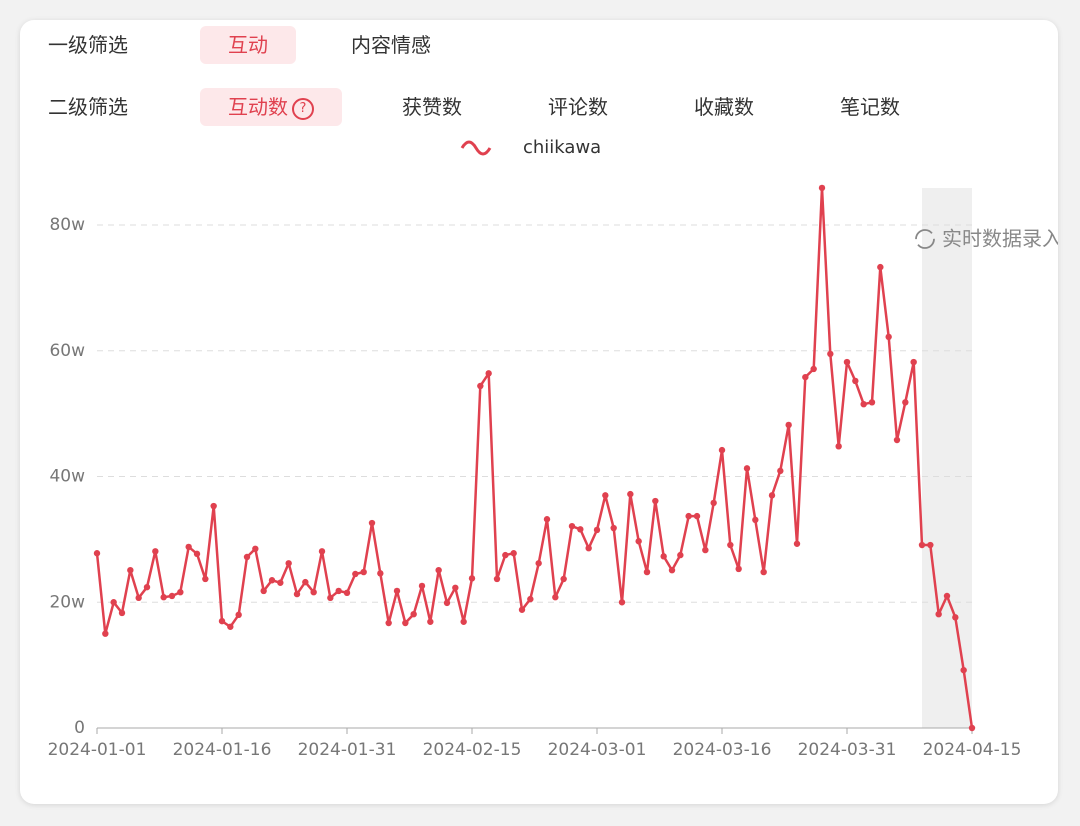 This screenshot has width=1080, height=826. I want to click on filter-label: 一级筛选, so click(88, 45).